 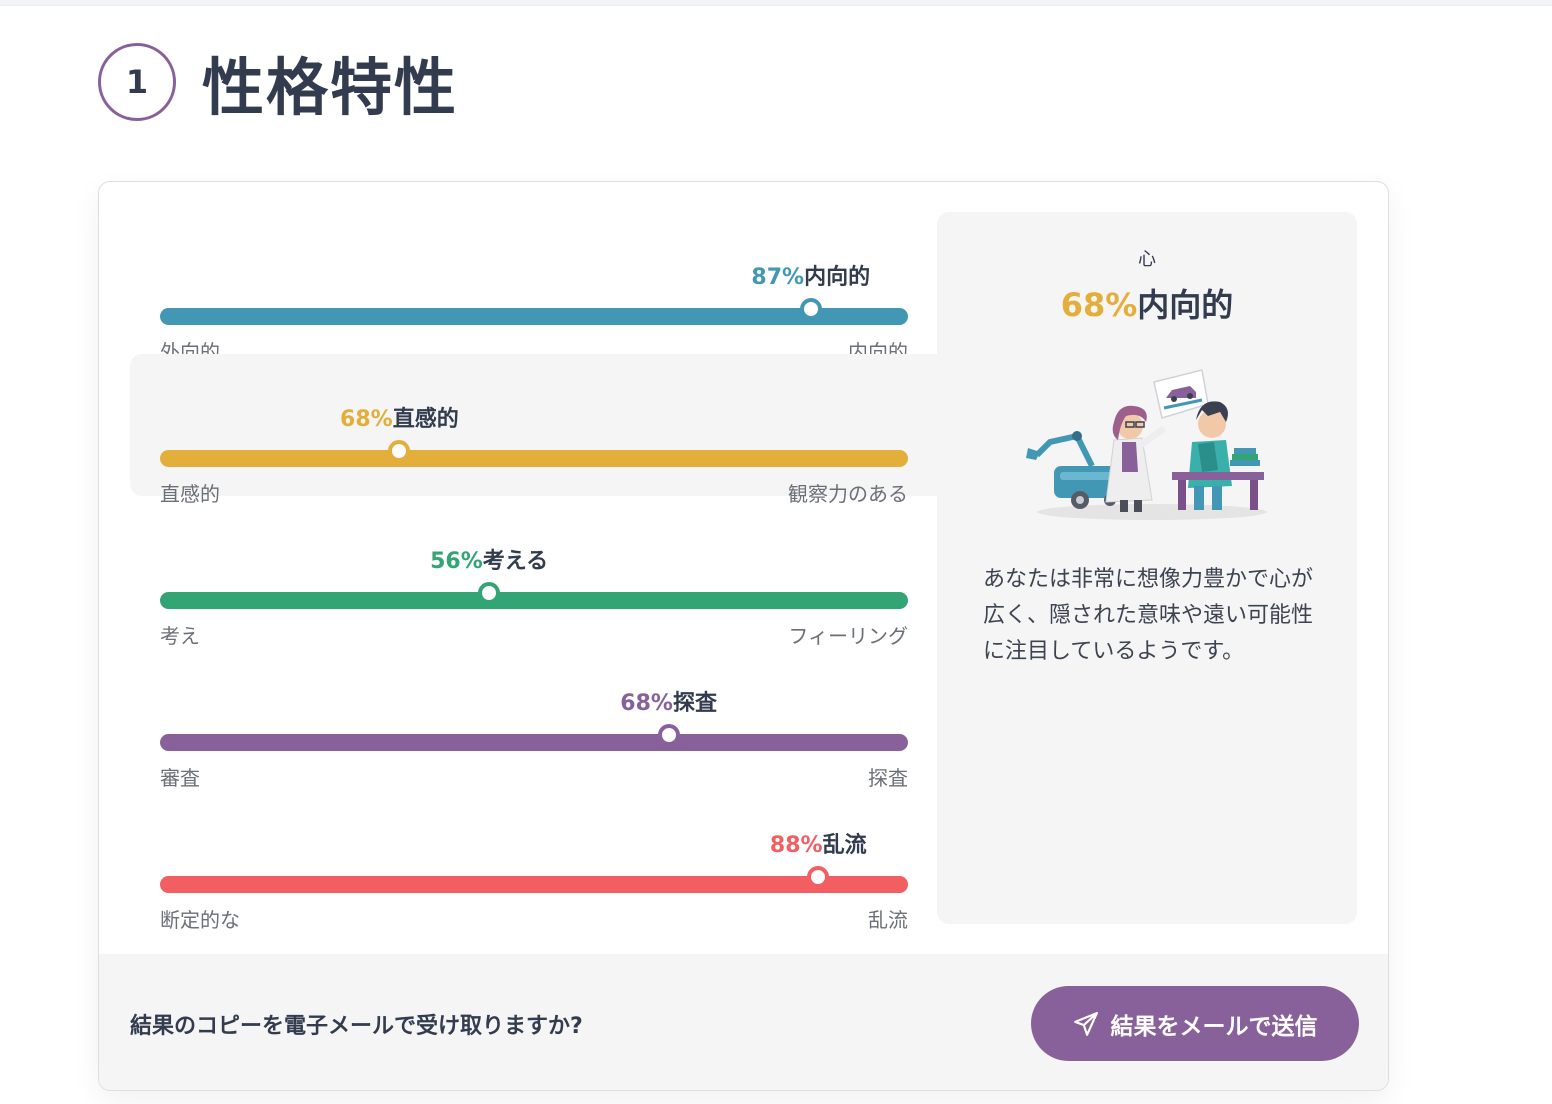 I want to click on trait-left-pole: 直感的, so click(x=190, y=494).